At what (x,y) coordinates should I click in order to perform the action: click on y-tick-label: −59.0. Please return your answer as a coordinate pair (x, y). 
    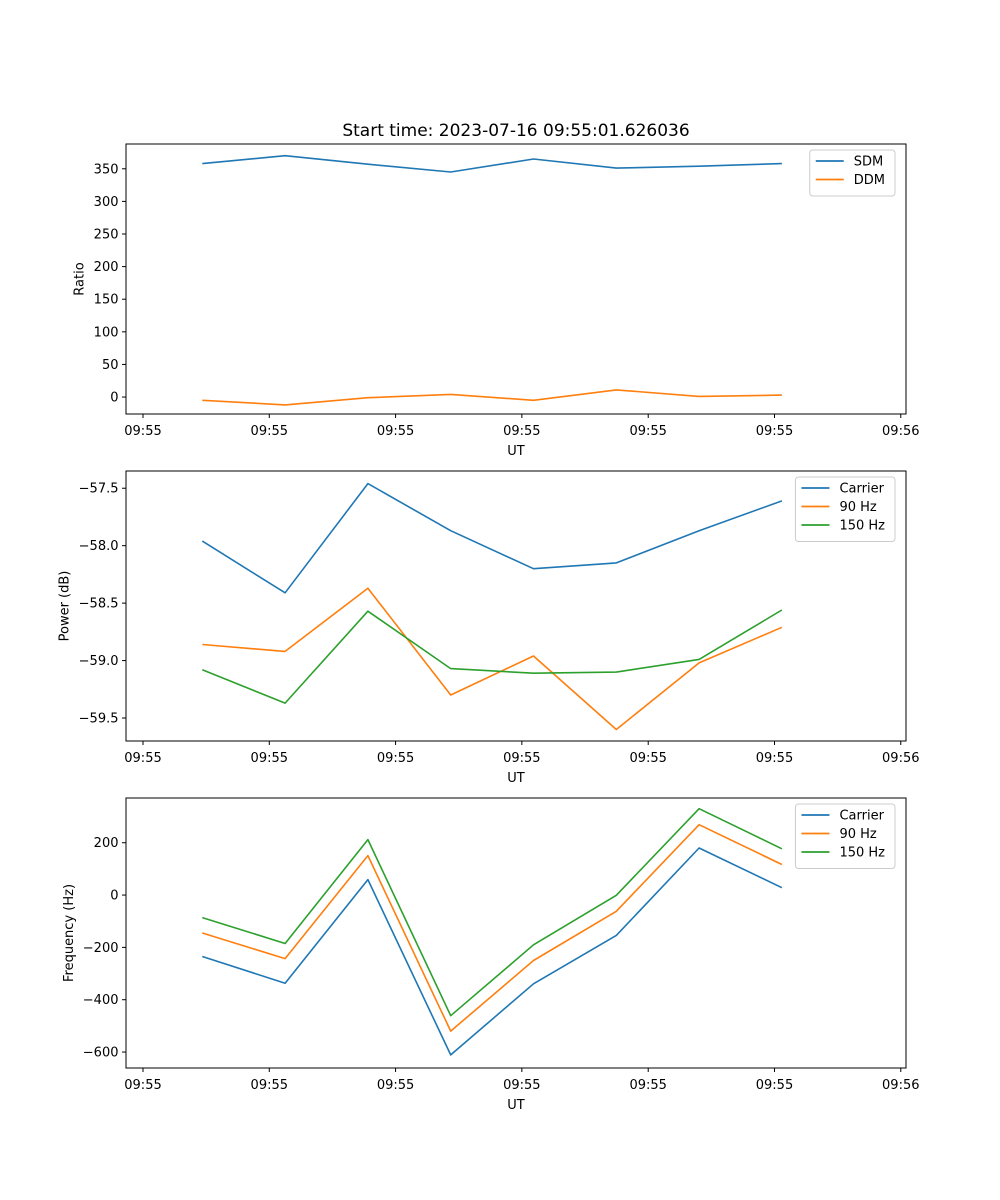
    Looking at the image, I should click on (99, 661).